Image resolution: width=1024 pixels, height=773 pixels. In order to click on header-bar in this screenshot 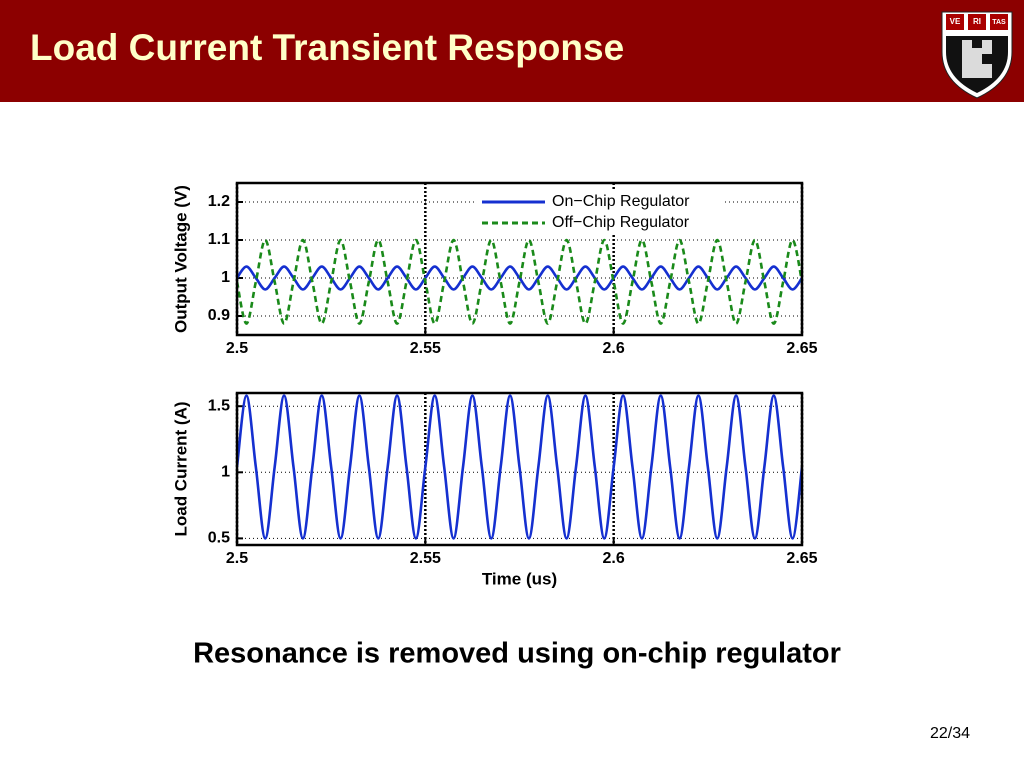, I will do `click(512, 51)`.